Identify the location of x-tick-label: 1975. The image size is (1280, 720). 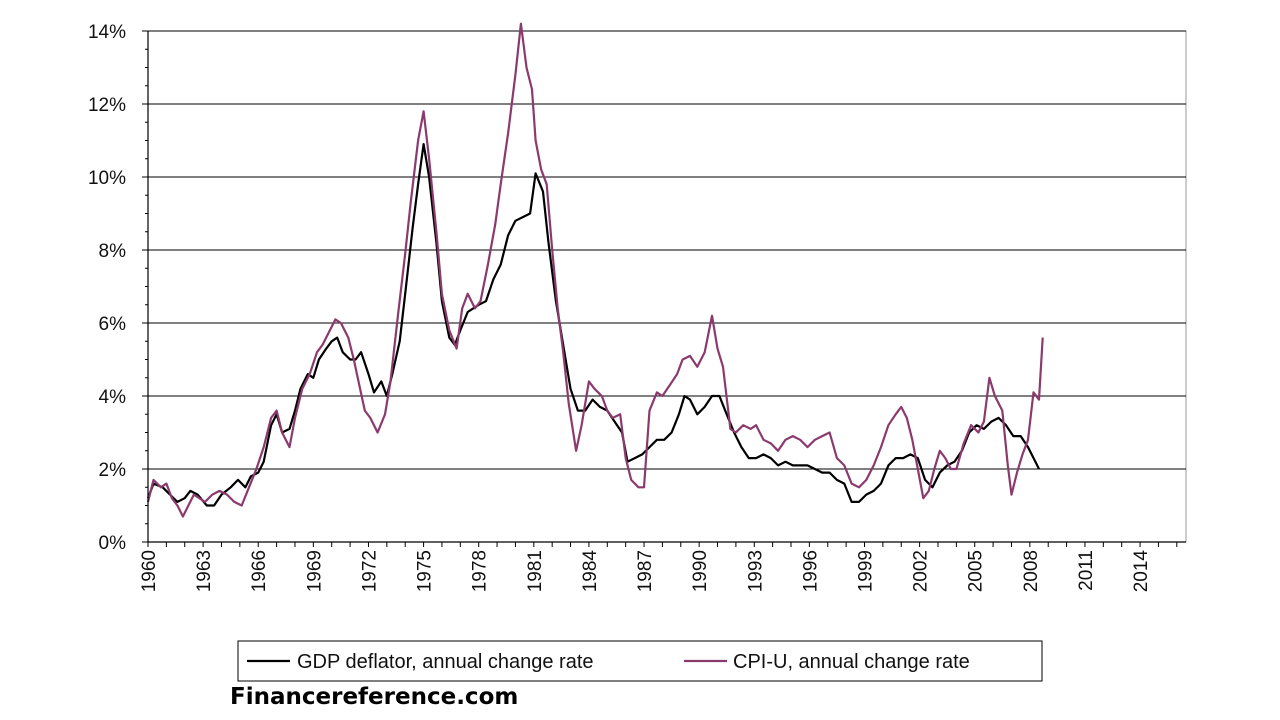
(425, 571).